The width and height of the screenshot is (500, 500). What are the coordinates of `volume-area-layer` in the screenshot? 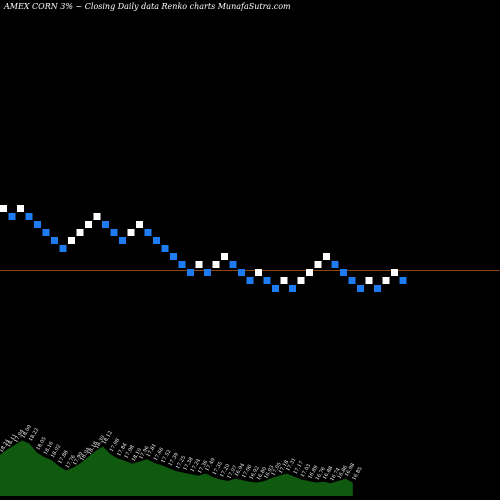 It's located at (176, 468).